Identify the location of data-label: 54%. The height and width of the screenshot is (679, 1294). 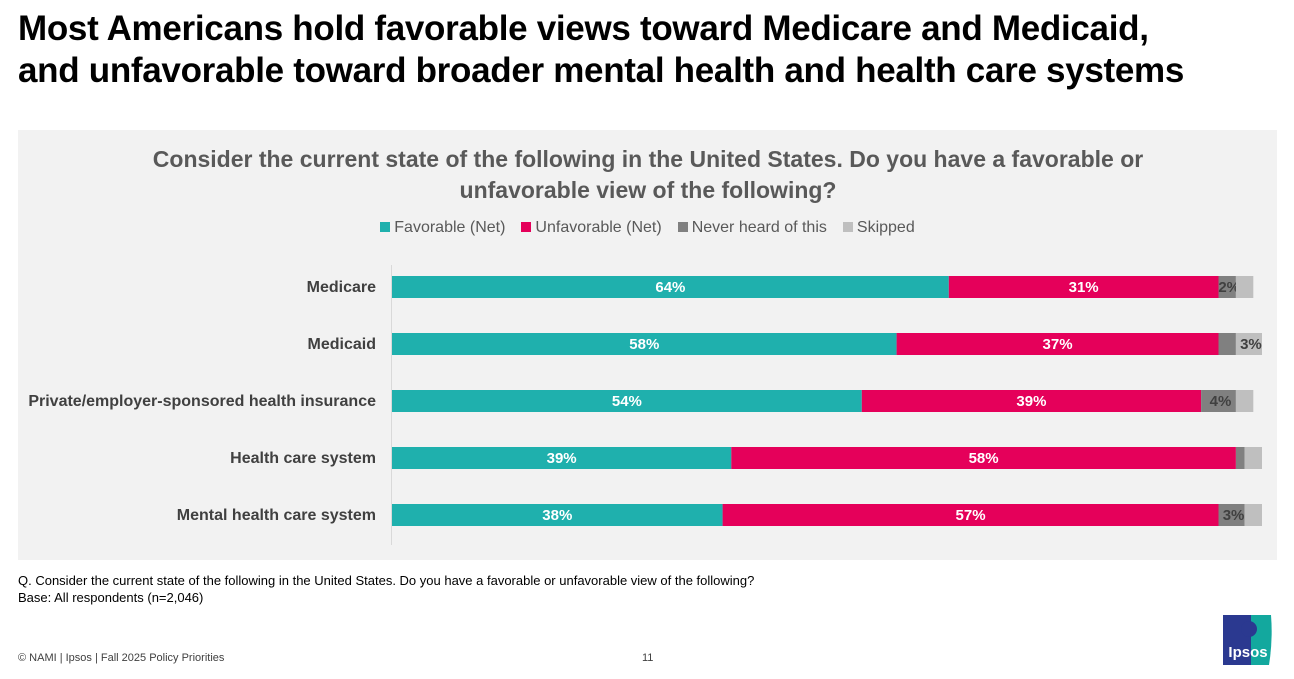
(627, 401).